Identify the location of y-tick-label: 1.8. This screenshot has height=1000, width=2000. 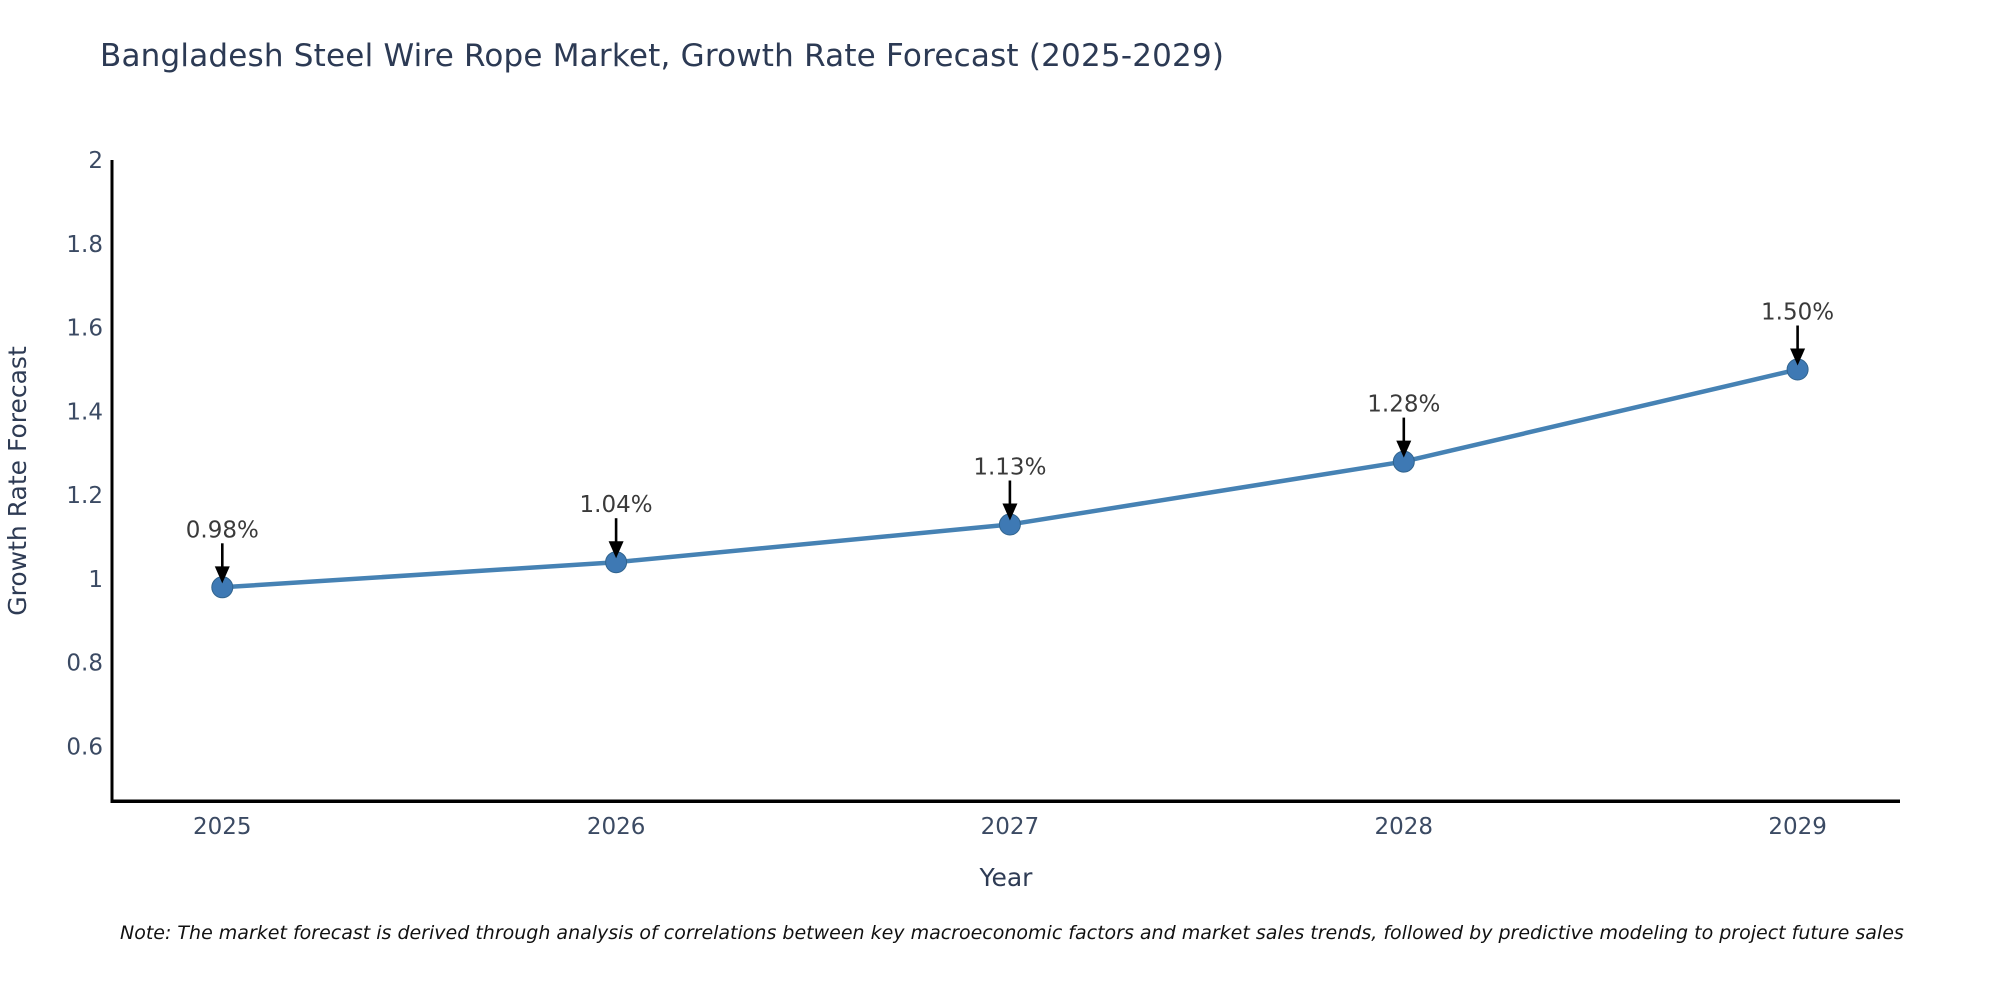
(84, 245).